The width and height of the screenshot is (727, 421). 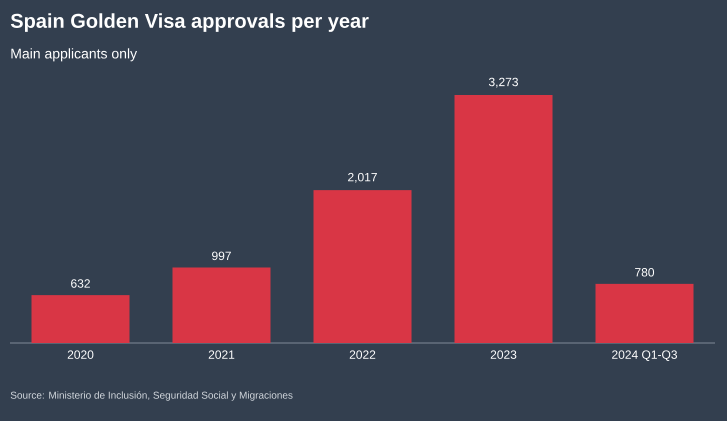 What do you see at coordinates (362, 177) in the screenshot?
I see `data-label: 2,017` at bounding box center [362, 177].